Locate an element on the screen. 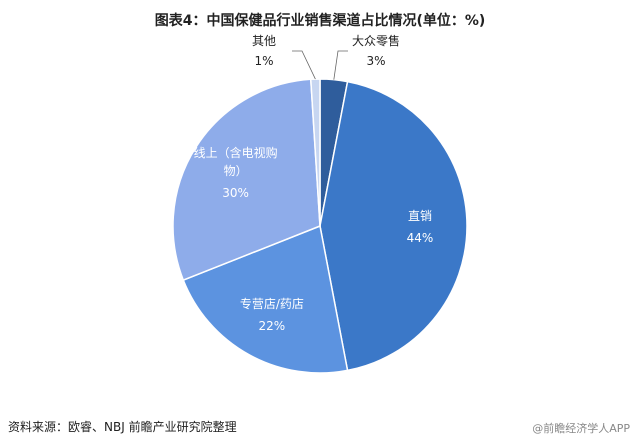 The width and height of the screenshot is (640, 447). value-label: 30% is located at coordinates (235, 193).